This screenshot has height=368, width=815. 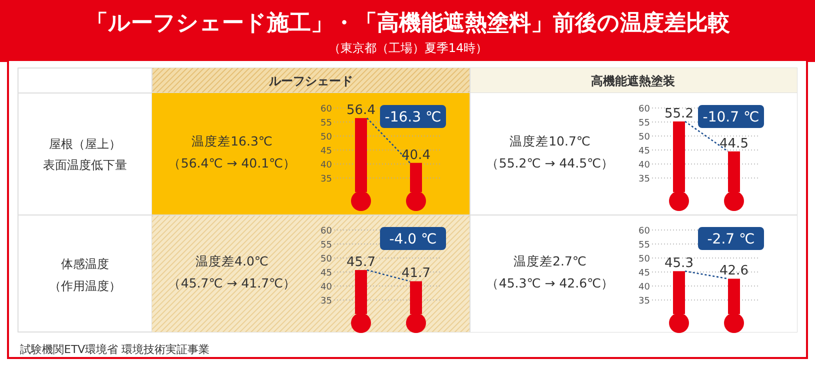 What do you see at coordinates (408, 23) in the screenshot?
I see `text: 「ルーフシェード施工」・「高機能遮熱塗料」前後の温度差比較` at bounding box center [408, 23].